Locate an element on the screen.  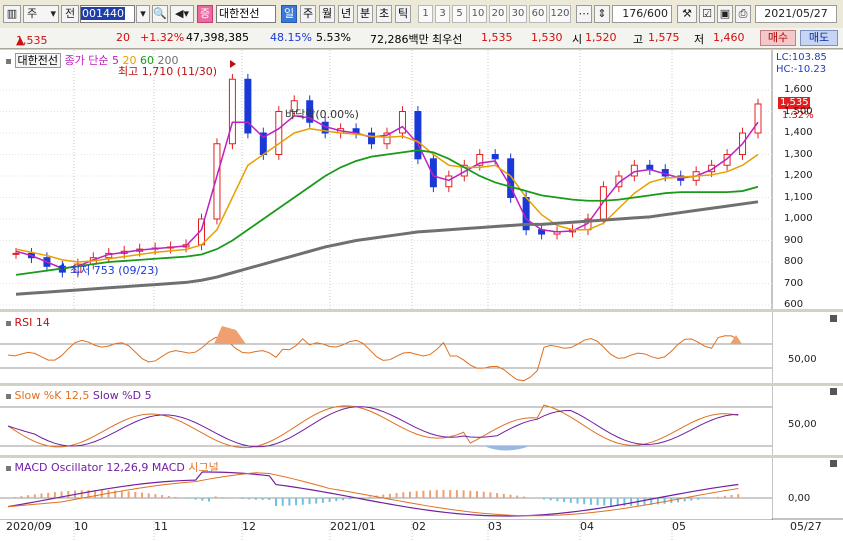
x-tick-label: 2021/01 is located at coordinates (353, 526).